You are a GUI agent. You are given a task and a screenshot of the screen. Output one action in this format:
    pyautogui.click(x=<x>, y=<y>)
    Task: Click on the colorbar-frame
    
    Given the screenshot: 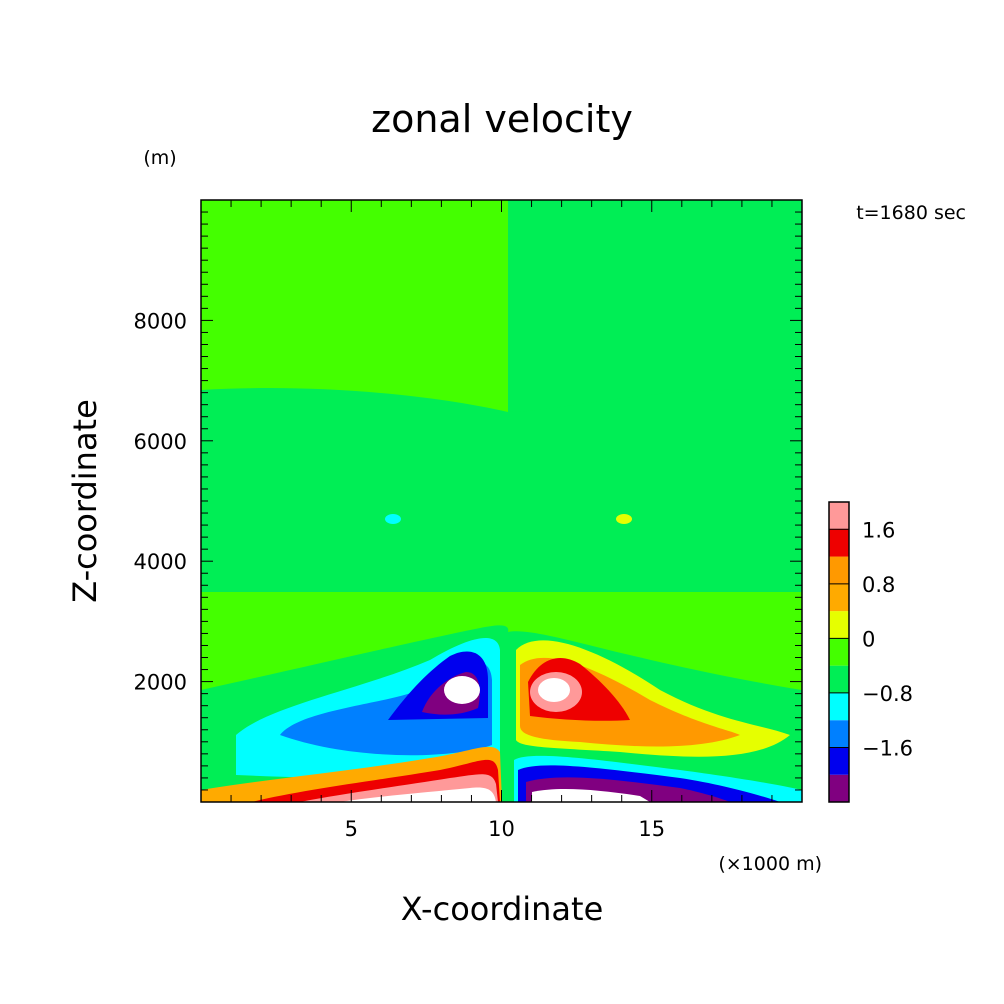 What is the action you would take?
    pyautogui.click(x=839, y=652)
    